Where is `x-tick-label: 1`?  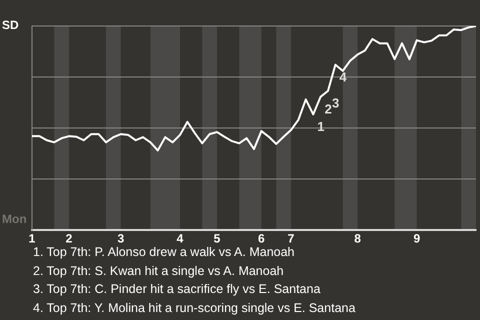
x-tick-label: 1 is located at coordinates (32, 239).